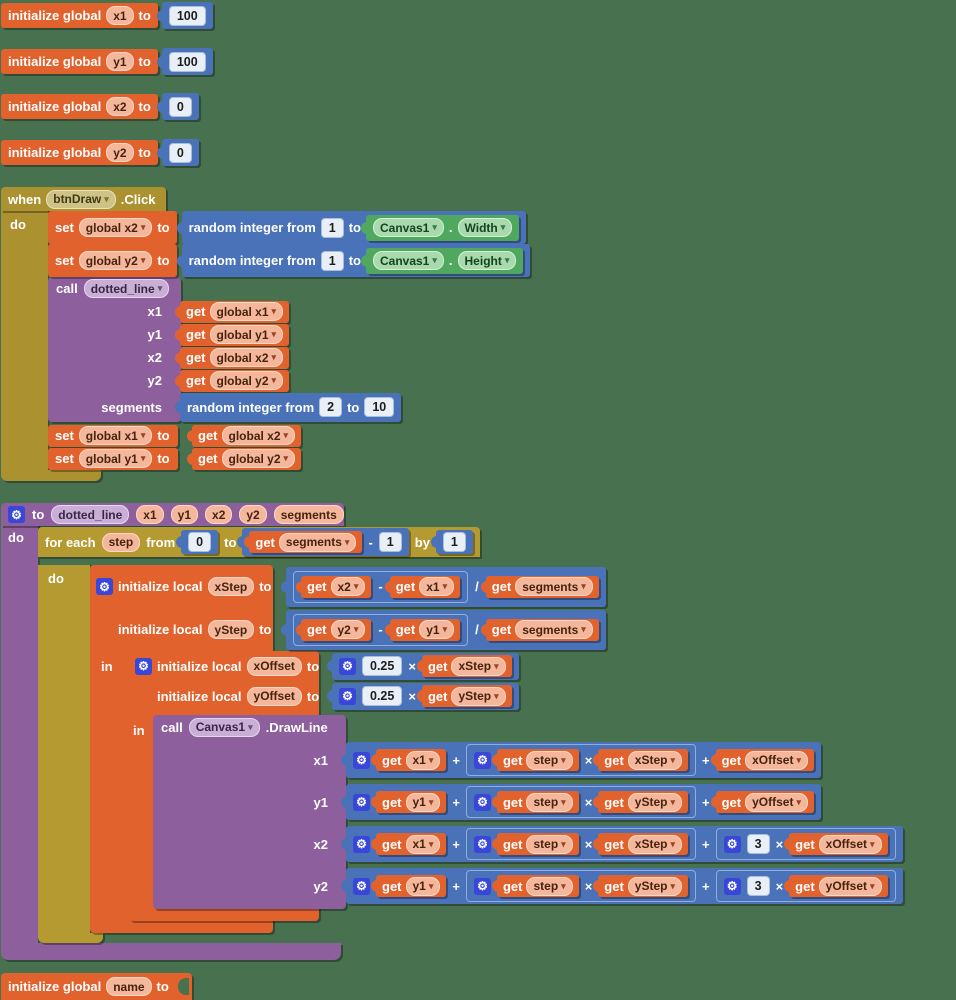  I want to click on set-block: set global x1 ▾ to, so click(113, 435).